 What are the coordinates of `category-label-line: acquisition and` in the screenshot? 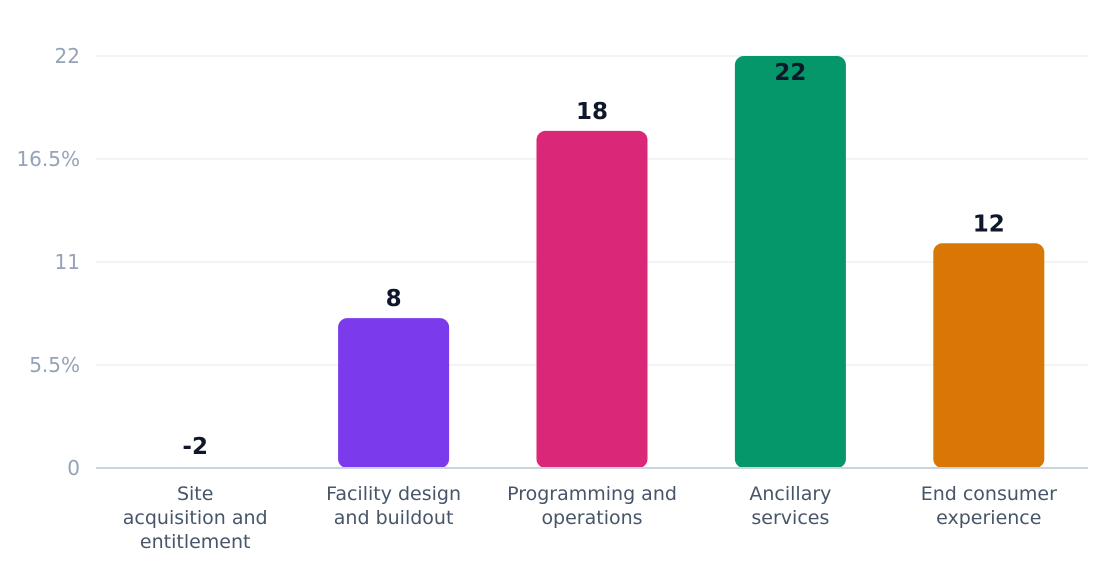 It's located at (195, 518).